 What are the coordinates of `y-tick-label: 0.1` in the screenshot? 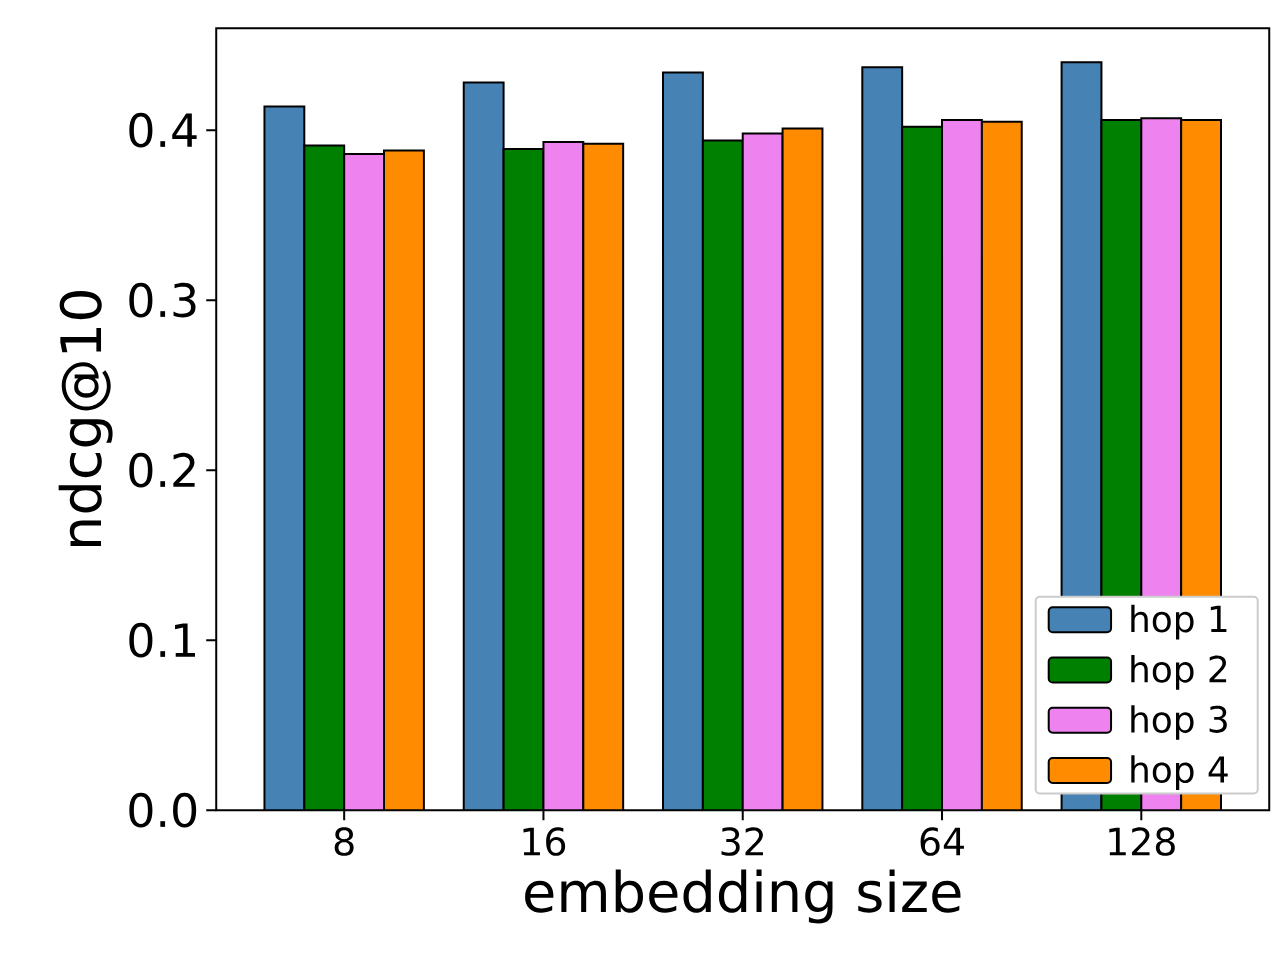 It's located at (162, 640).